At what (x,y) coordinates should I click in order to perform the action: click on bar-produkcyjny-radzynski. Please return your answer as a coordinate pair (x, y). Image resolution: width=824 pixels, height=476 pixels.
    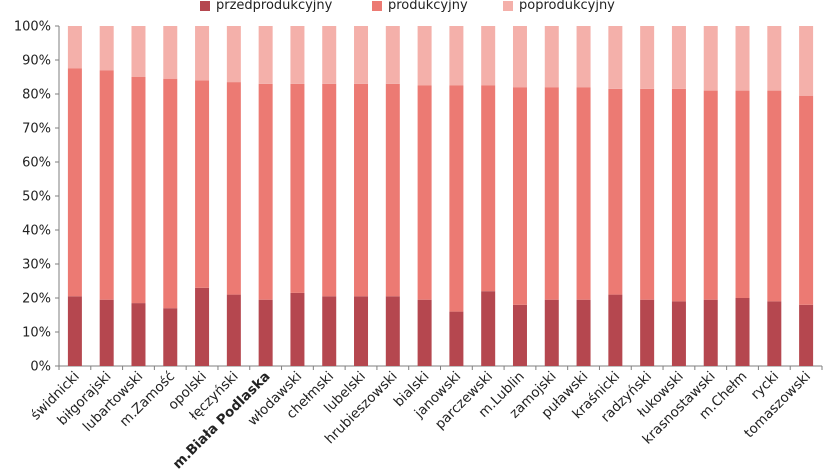
    Looking at the image, I should click on (647, 194).